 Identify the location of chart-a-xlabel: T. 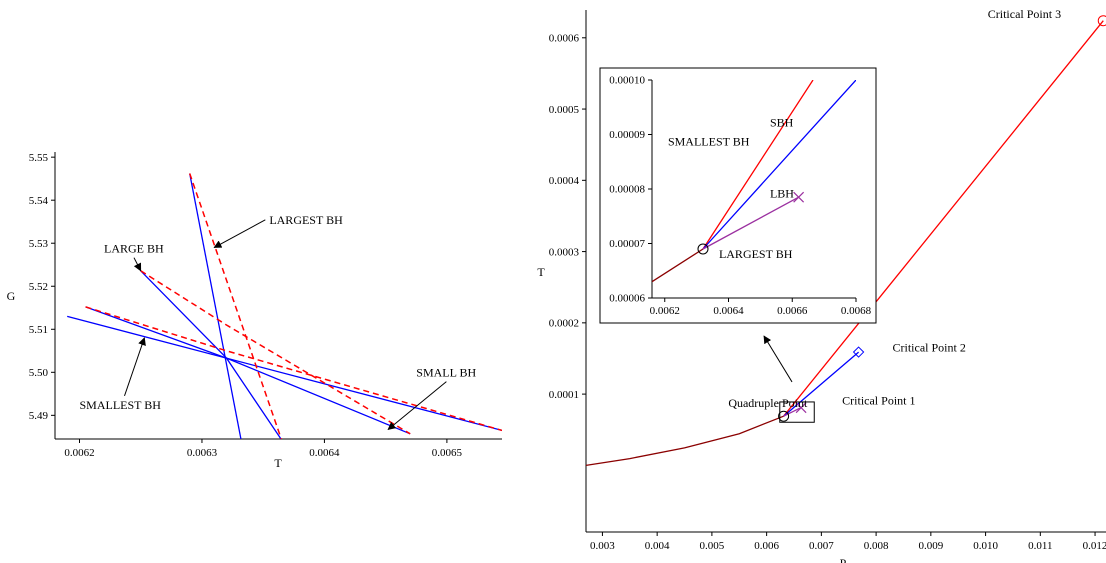
(278, 463).